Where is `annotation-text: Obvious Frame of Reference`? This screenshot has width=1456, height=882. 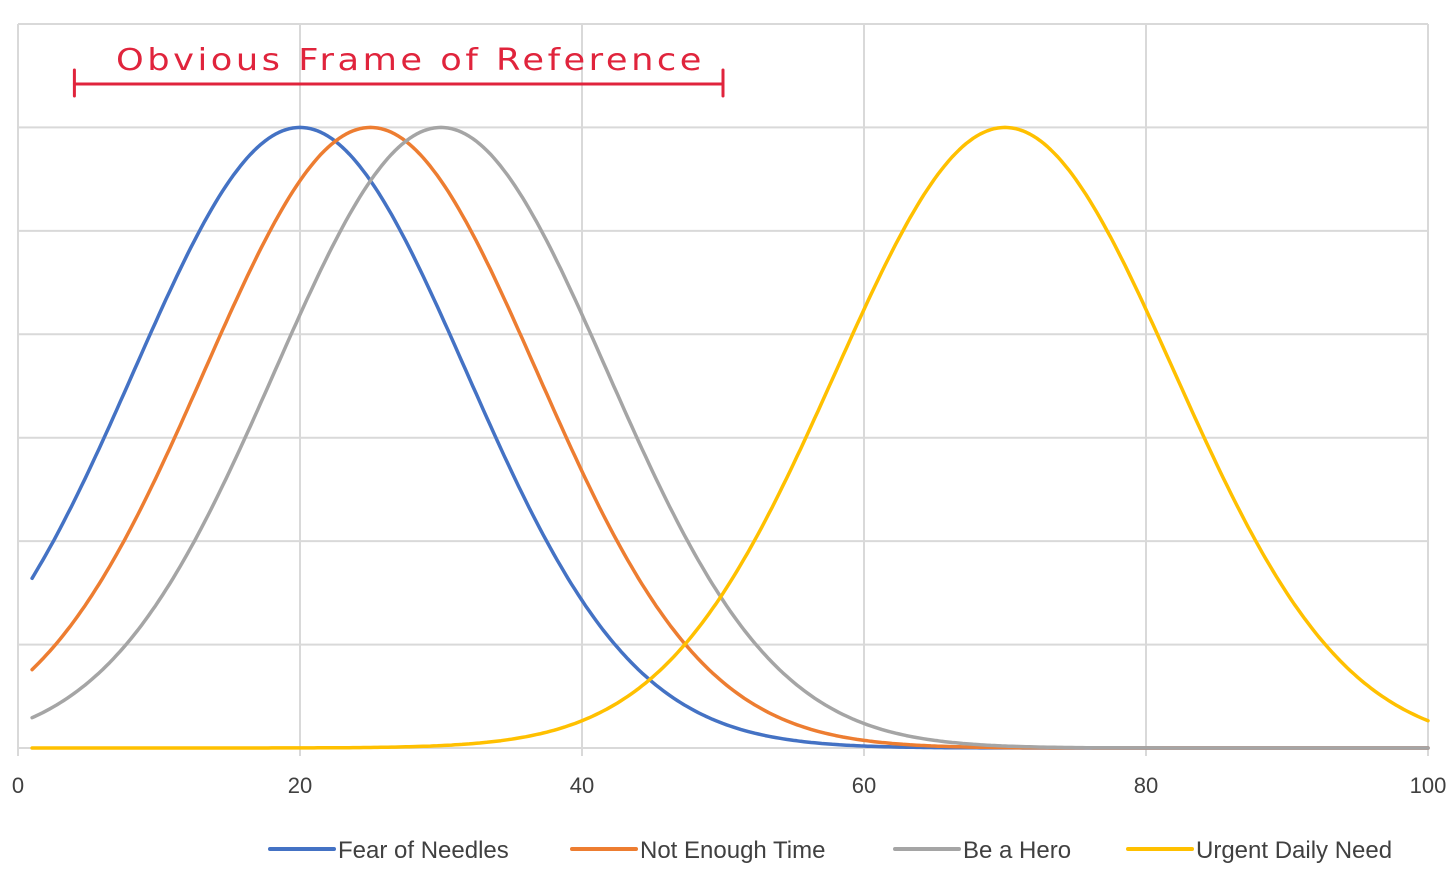
annotation-text: Obvious Frame of Reference is located at coordinates (410, 60).